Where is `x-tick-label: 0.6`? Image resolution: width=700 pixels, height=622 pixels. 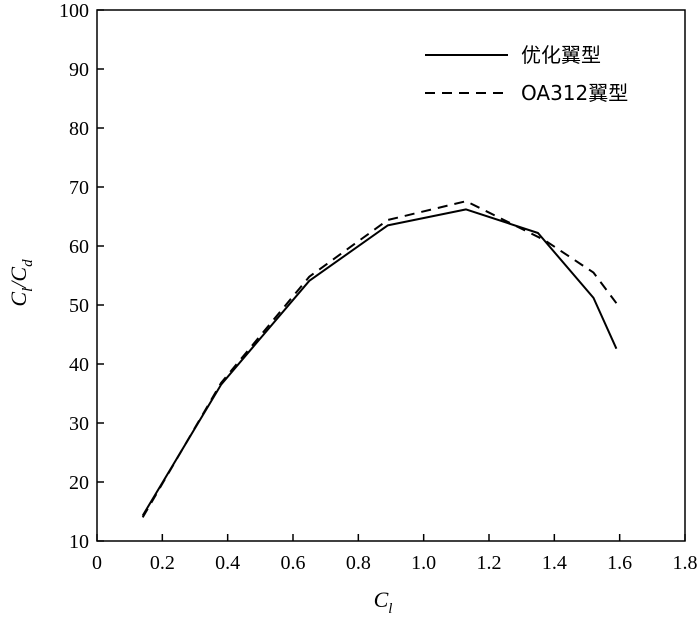 x-tick-label: 0.6 is located at coordinates (293, 563).